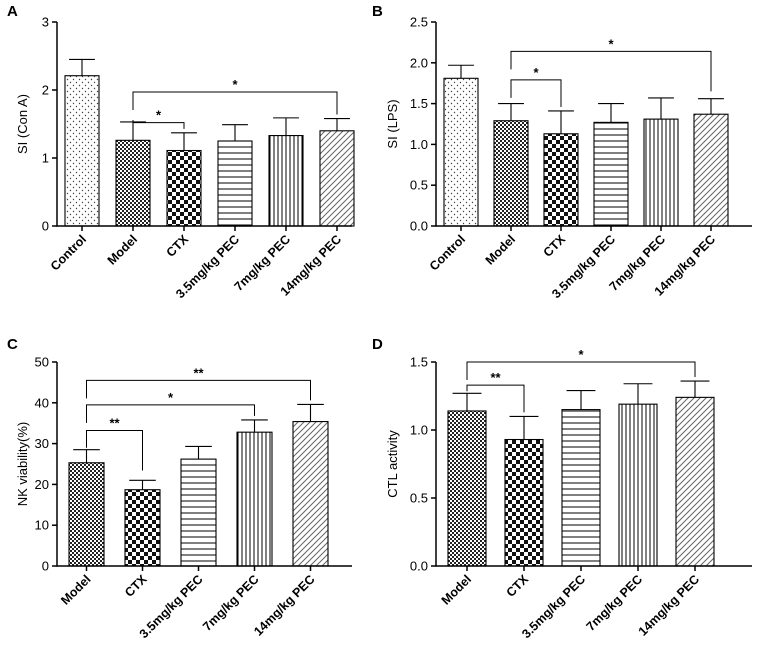  What do you see at coordinates (42, 402) in the screenshot?
I see `y-tick-label: 40` at bounding box center [42, 402].